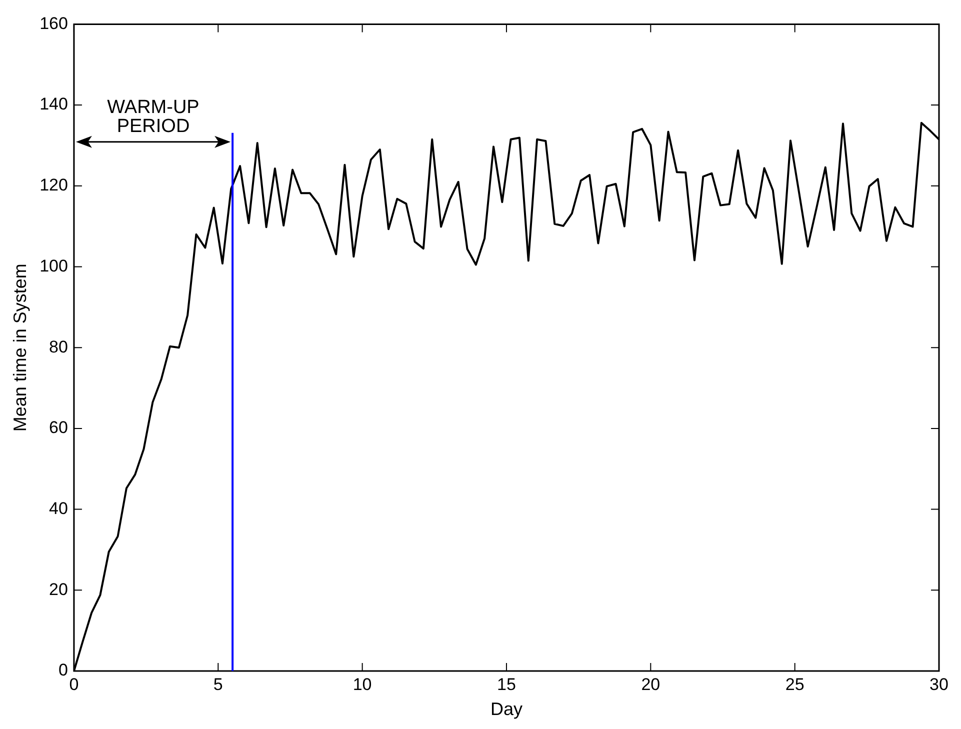  I want to click on y-tick-label: 0, so click(63, 670).